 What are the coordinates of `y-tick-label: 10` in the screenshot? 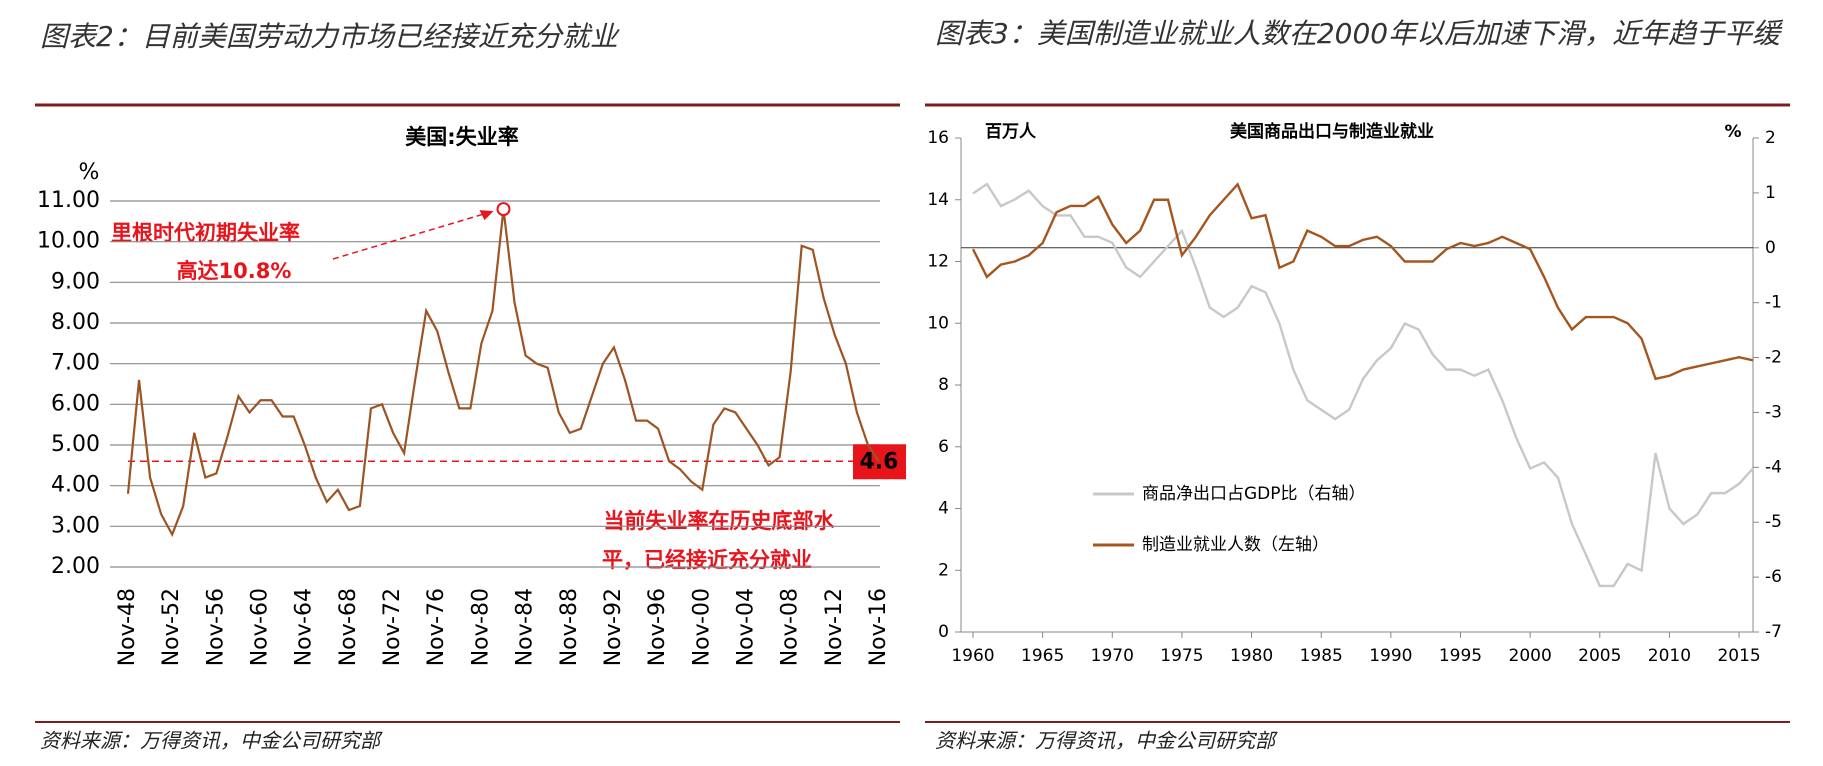 It's located at (938, 323).